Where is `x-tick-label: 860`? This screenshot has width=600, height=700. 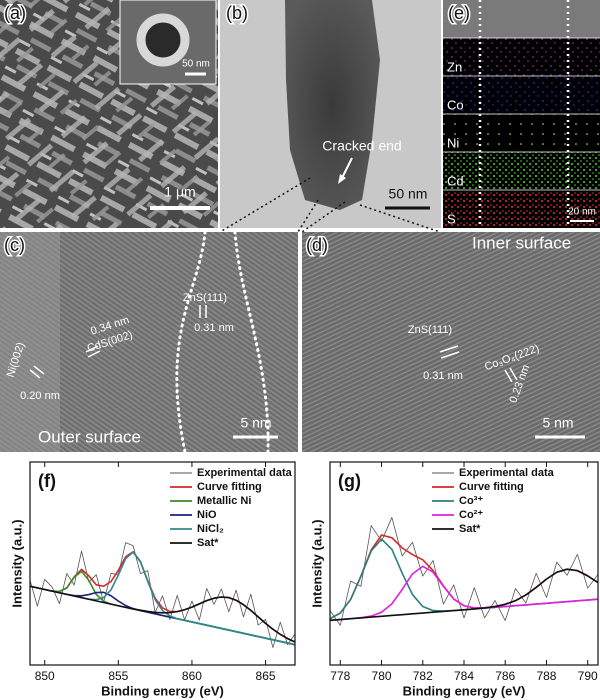 x-tick-label: 860 is located at coordinates (192, 676).